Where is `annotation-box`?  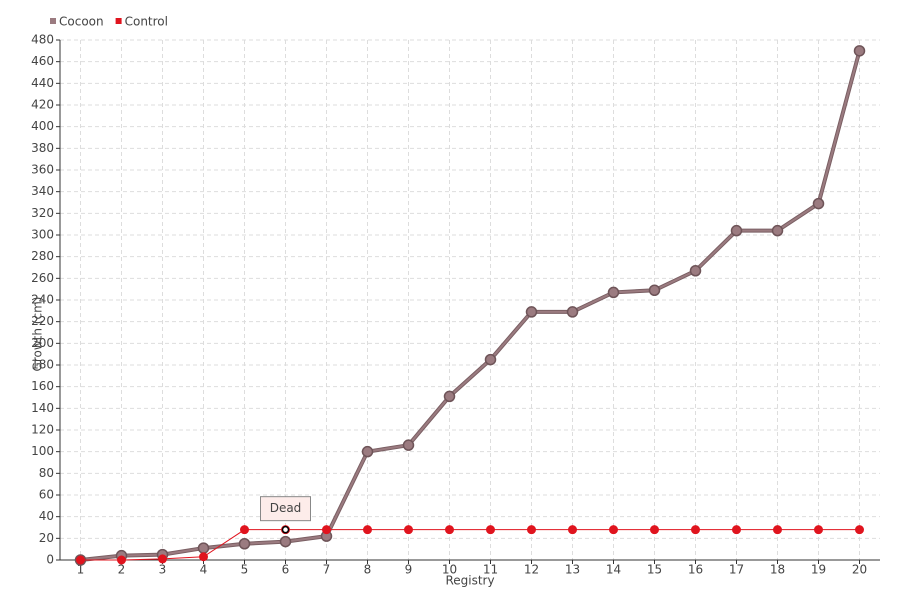
annotation-box is located at coordinates (285, 509).